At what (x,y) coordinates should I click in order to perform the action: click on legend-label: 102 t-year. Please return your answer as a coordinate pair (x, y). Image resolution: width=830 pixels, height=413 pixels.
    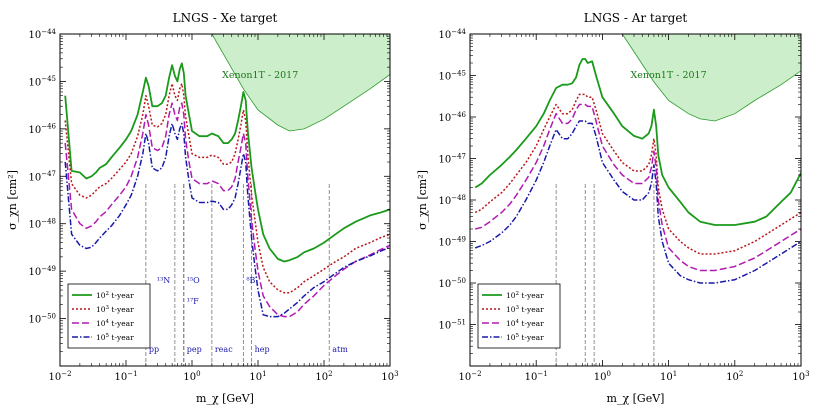
    Looking at the image, I should click on (525, 295).